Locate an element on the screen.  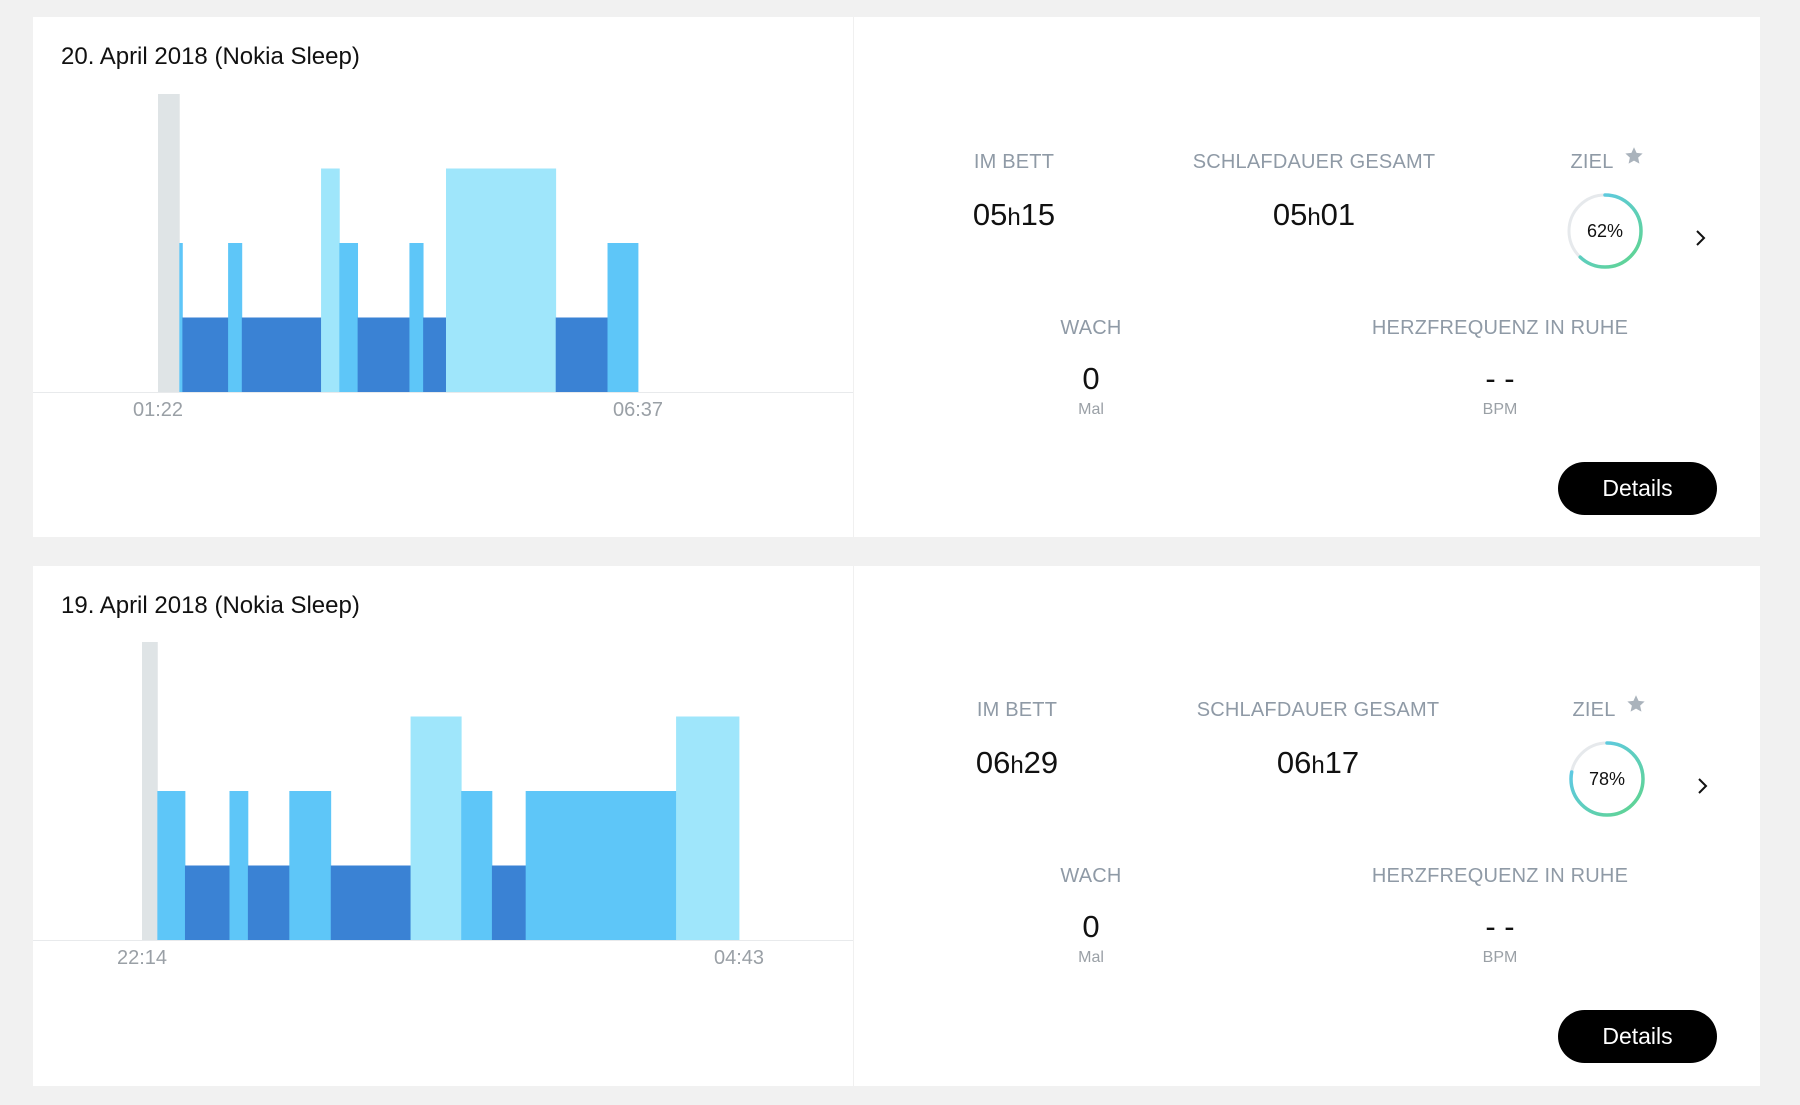
in-bed-value: 05h15 is located at coordinates (1014, 214).